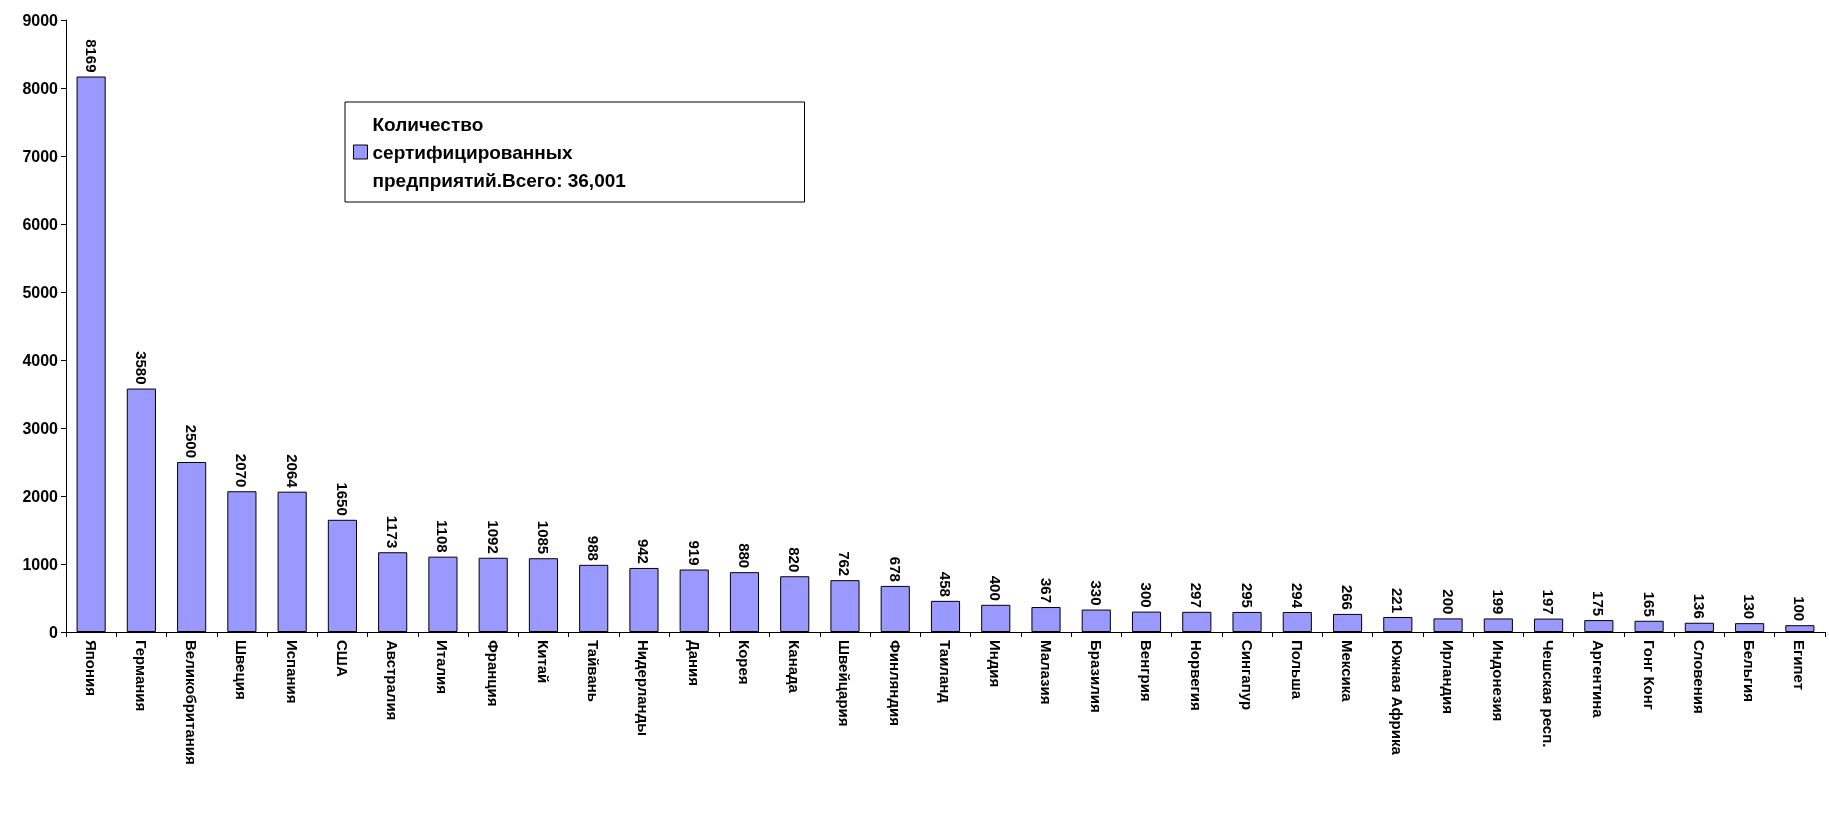 Image resolution: width=1829 pixels, height=827 pixels. Describe the element at coordinates (1549, 602) in the screenshot. I see `data-label: 197` at that location.